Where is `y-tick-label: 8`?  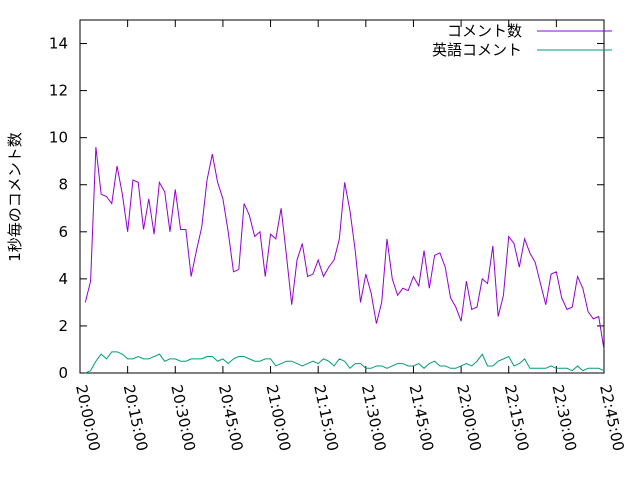 y-tick-label: 8 is located at coordinates (63, 185).